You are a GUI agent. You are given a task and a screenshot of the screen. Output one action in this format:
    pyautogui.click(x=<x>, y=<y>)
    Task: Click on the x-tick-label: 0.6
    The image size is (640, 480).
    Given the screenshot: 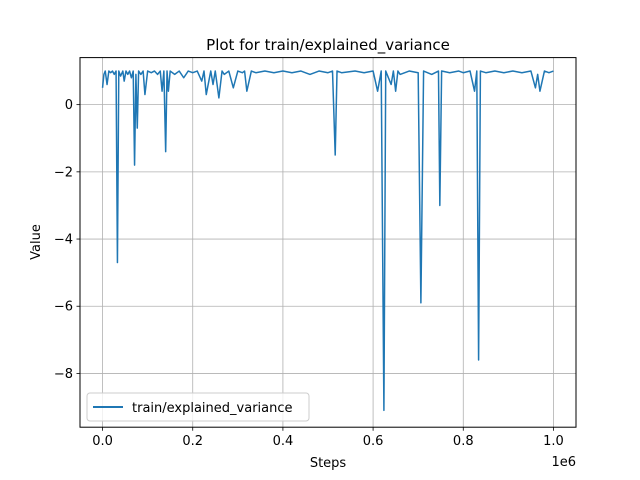 What is the action you would take?
    pyautogui.click(x=373, y=441)
    